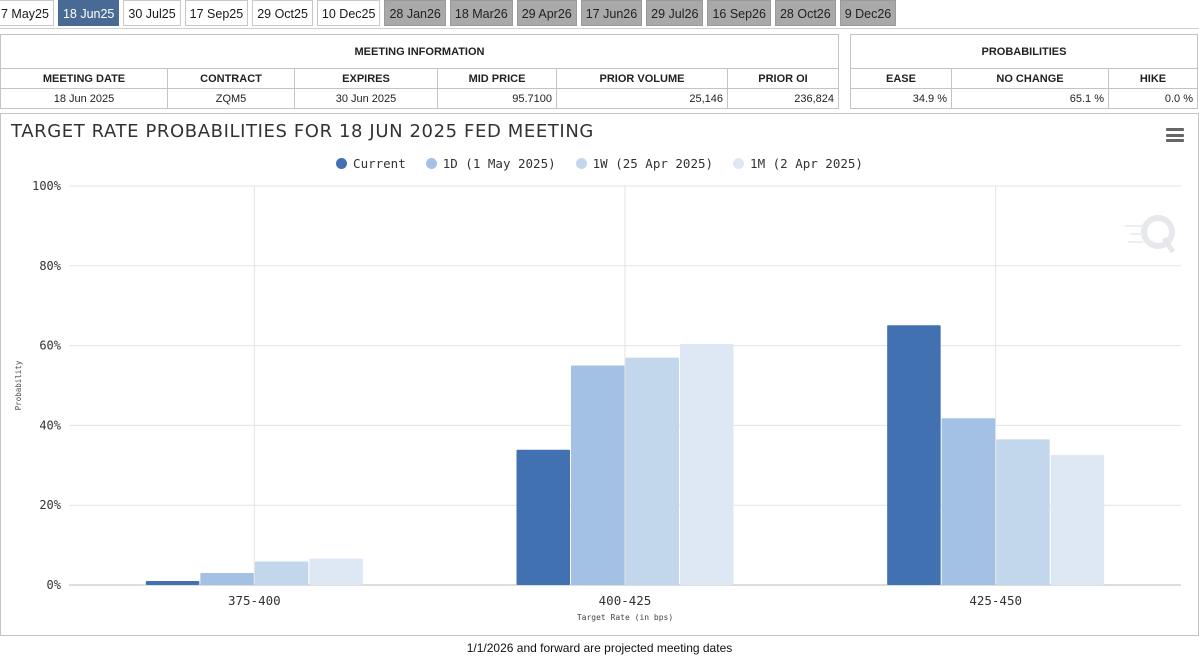 This screenshot has width=1199, height=657. What do you see at coordinates (348, 13) in the screenshot?
I see `tab-10-dec25: 10 Dec25` at bounding box center [348, 13].